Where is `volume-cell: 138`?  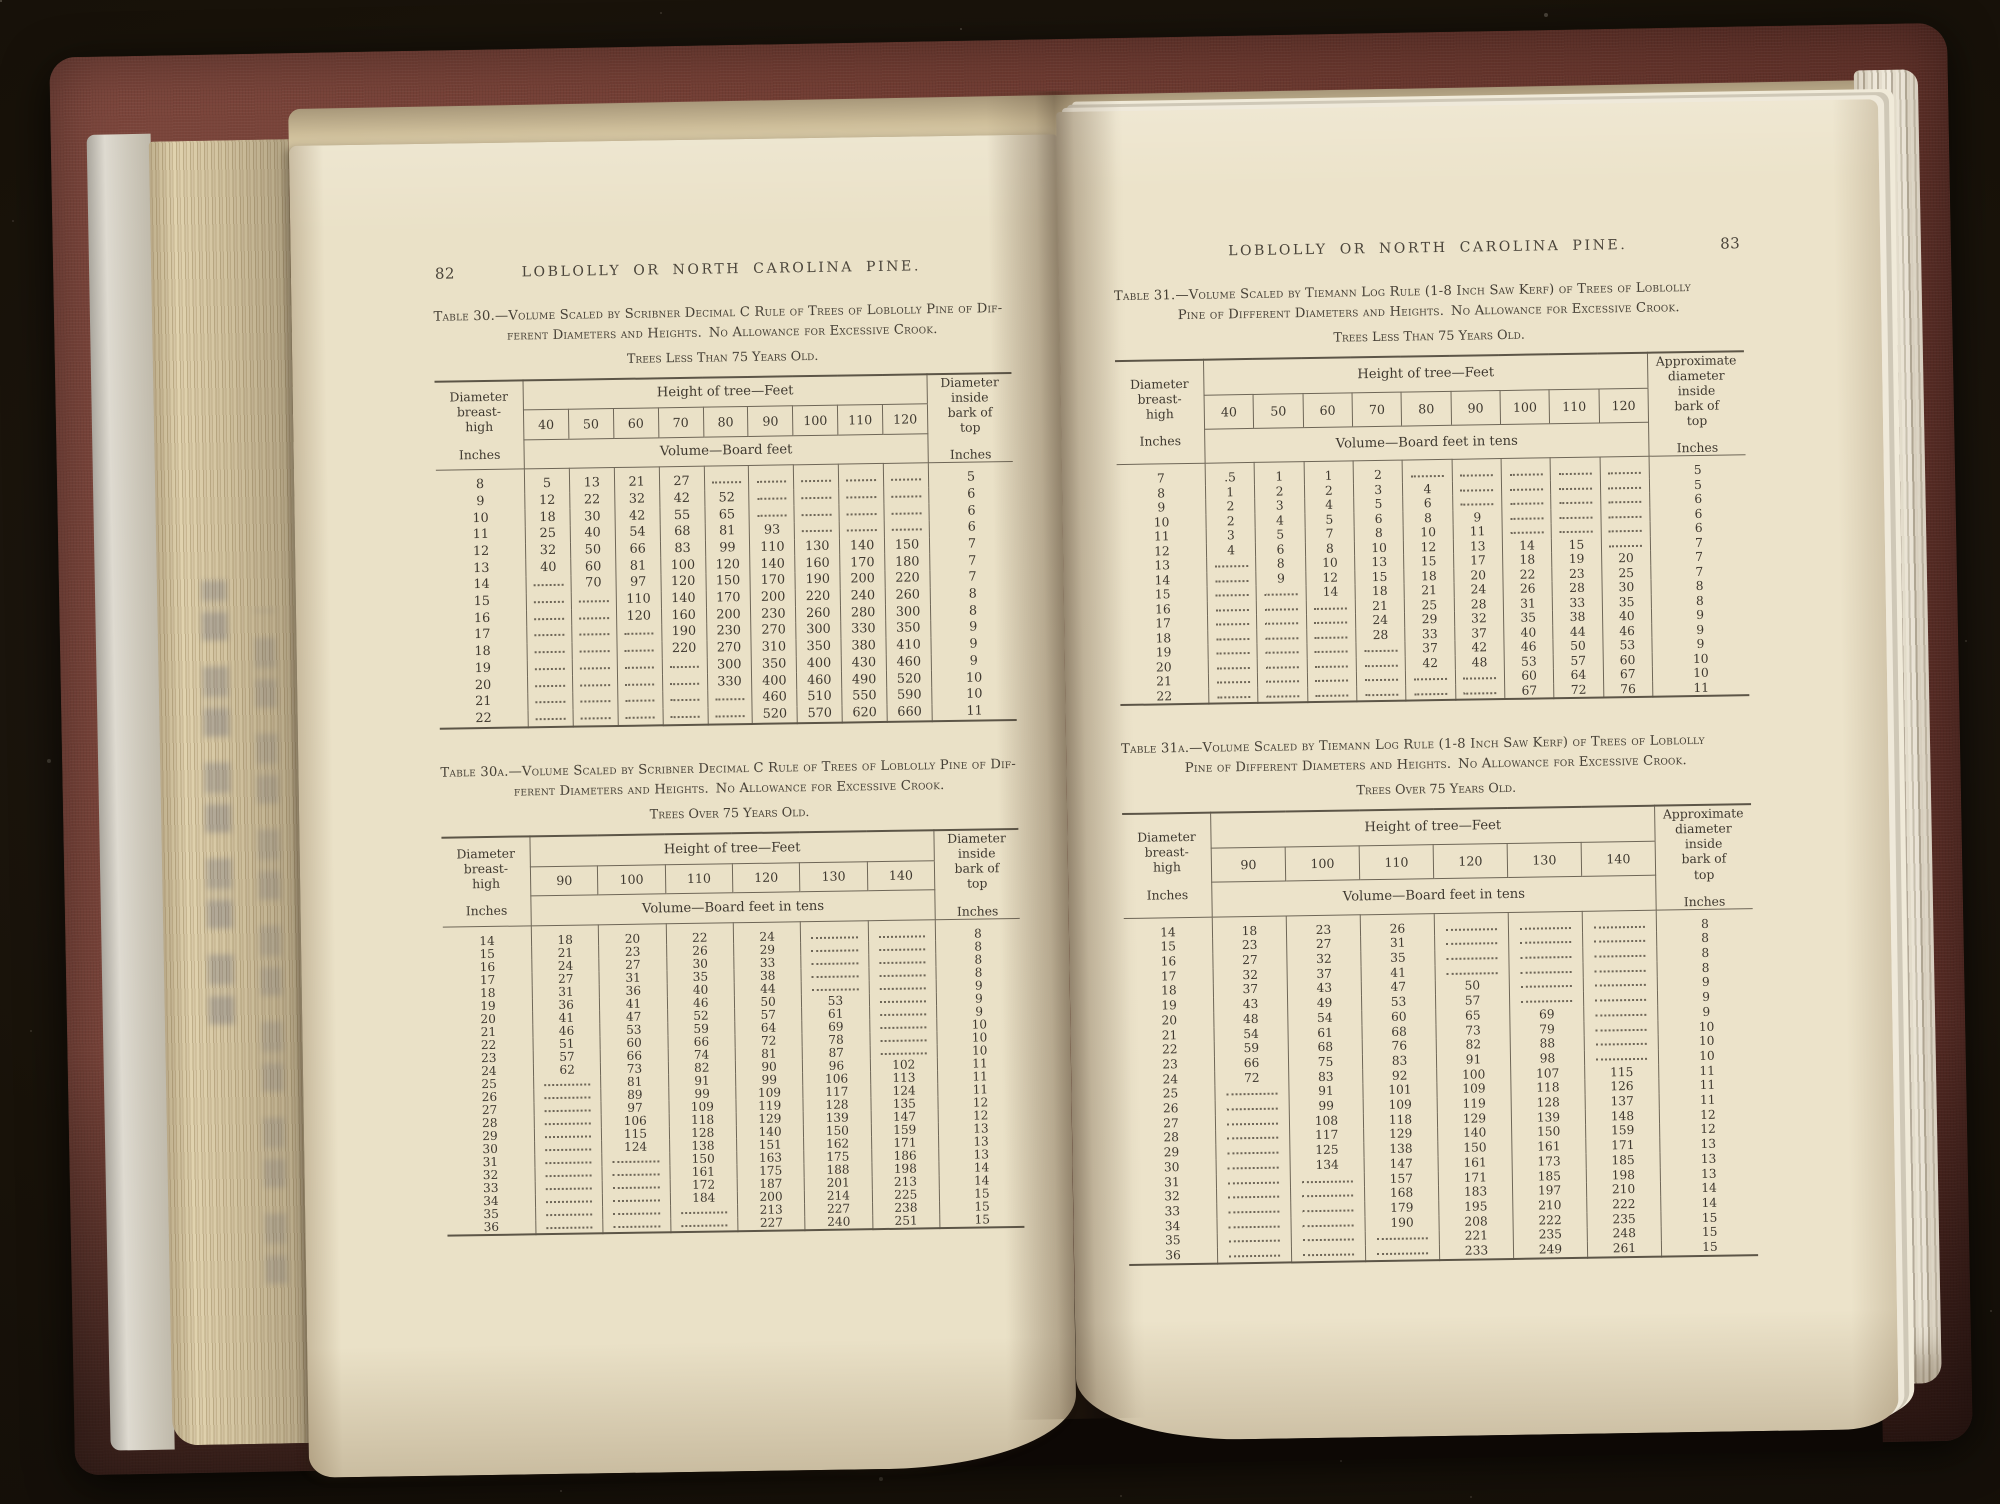 volume-cell: 138 is located at coordinates (1401, 1149).